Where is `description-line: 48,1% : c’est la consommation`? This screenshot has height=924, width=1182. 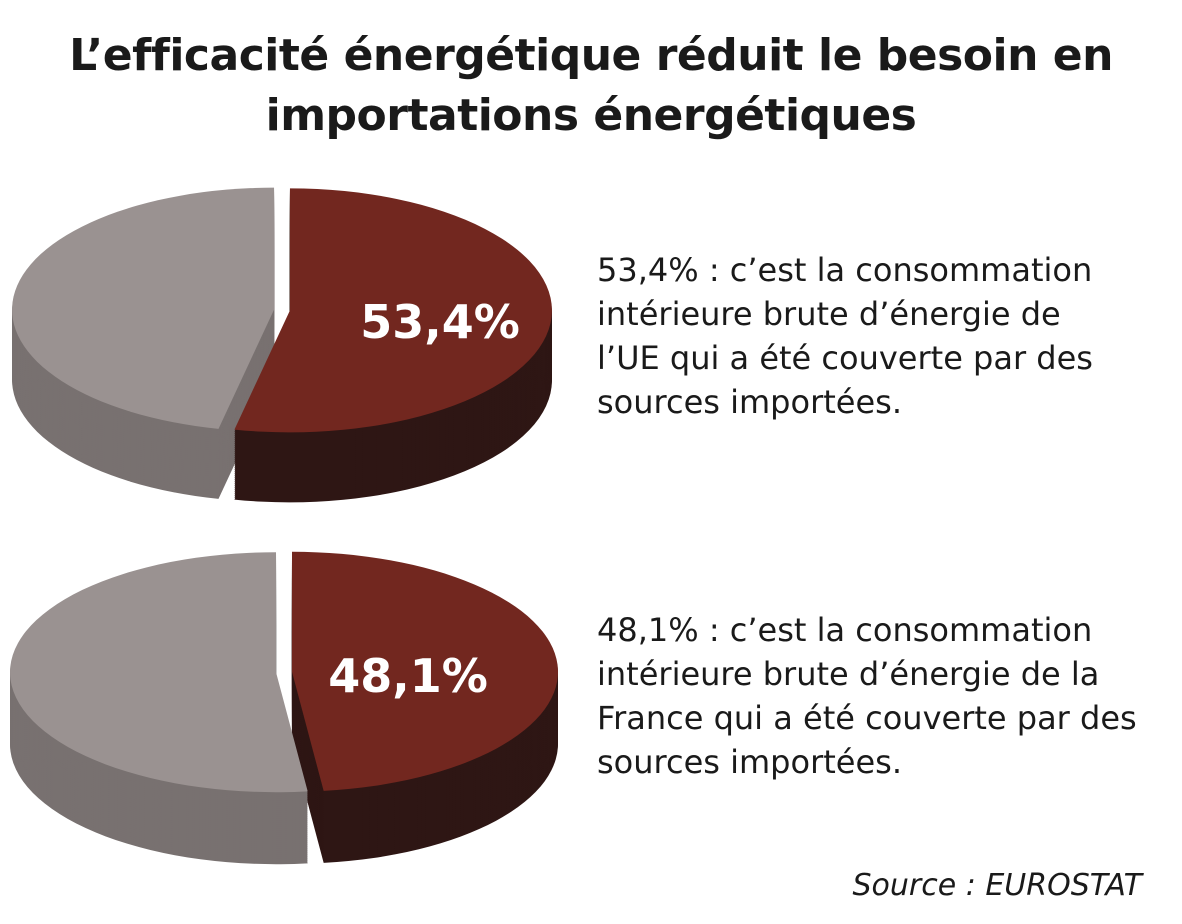 description-line: 48,1% : c’est la consommation is located at coordinates (845, 630).